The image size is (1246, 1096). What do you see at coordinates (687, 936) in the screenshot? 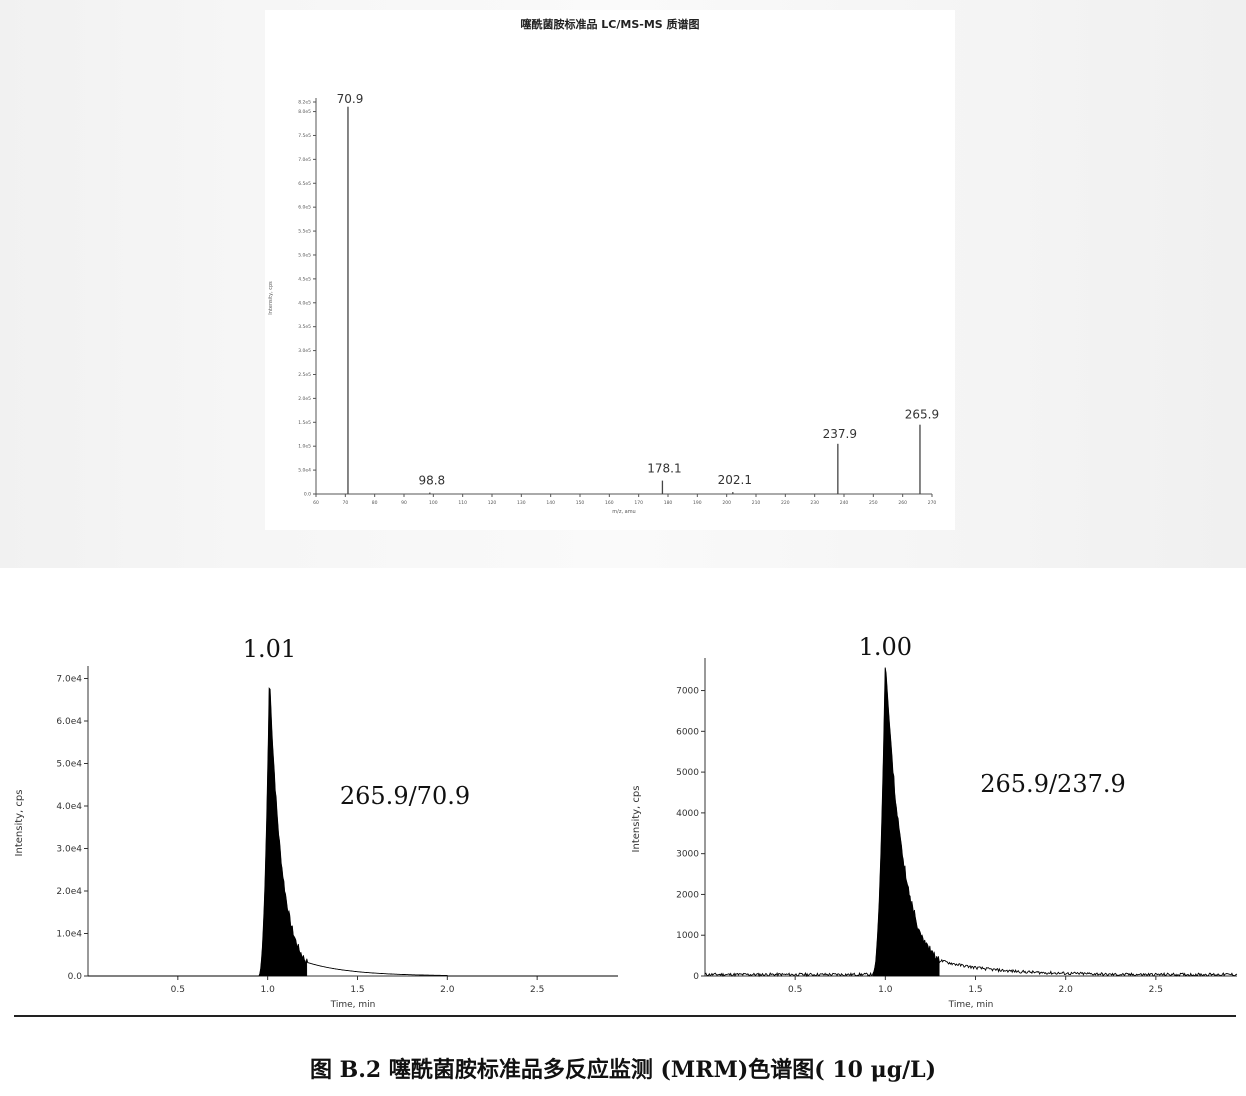
I see `y-tick-label: 1000` at bounding box center [687, 936].